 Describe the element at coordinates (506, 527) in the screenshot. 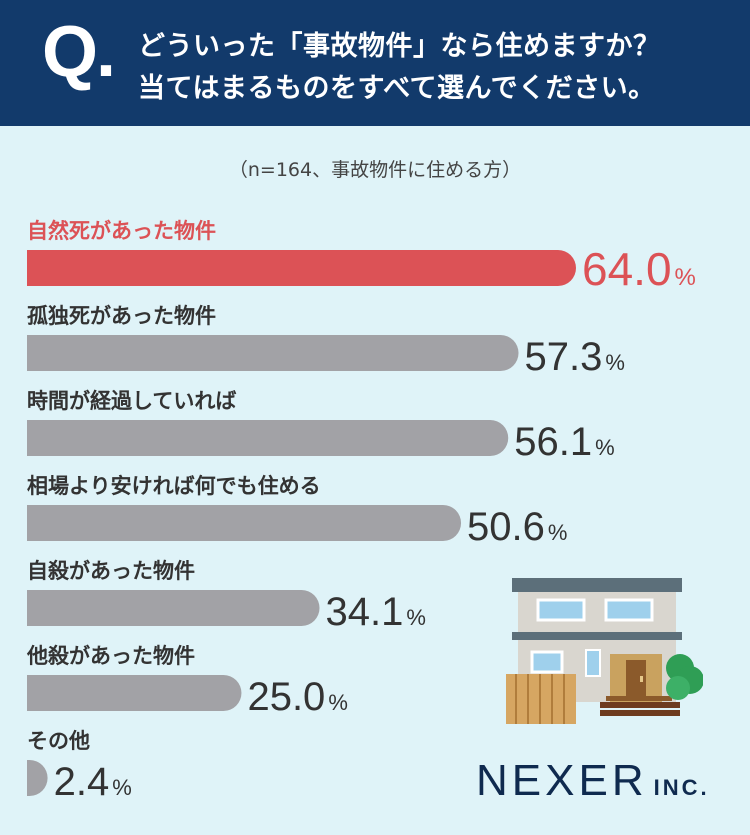

I see `value-number: 50.6` at that location.